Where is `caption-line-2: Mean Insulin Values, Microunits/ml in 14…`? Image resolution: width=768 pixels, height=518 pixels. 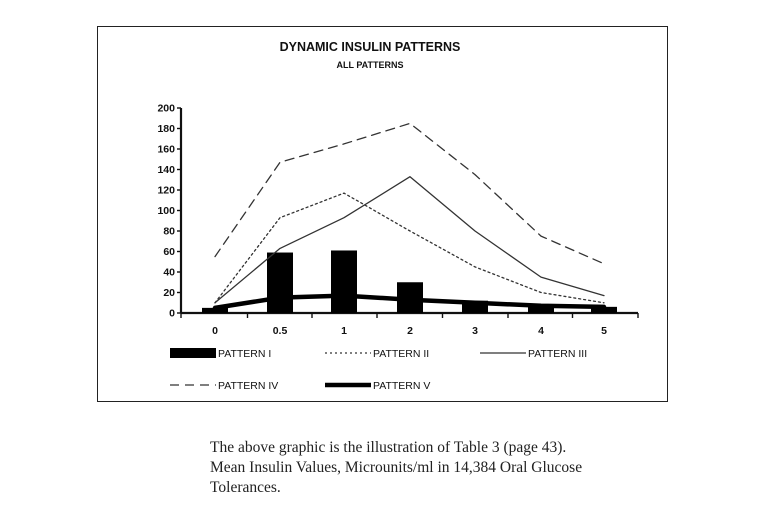 caption-line-2: Mean Insulin Values, Microunits/ml in 14… is located at coordinates (396, 467).